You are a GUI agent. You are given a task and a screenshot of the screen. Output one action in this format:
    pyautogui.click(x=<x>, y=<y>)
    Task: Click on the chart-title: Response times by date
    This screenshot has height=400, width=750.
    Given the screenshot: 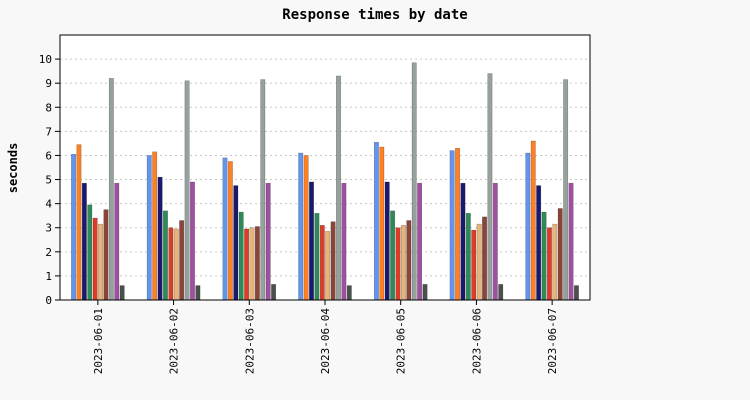 What is the action you would take?
    pyautogui.click(x=374, y=15)
    